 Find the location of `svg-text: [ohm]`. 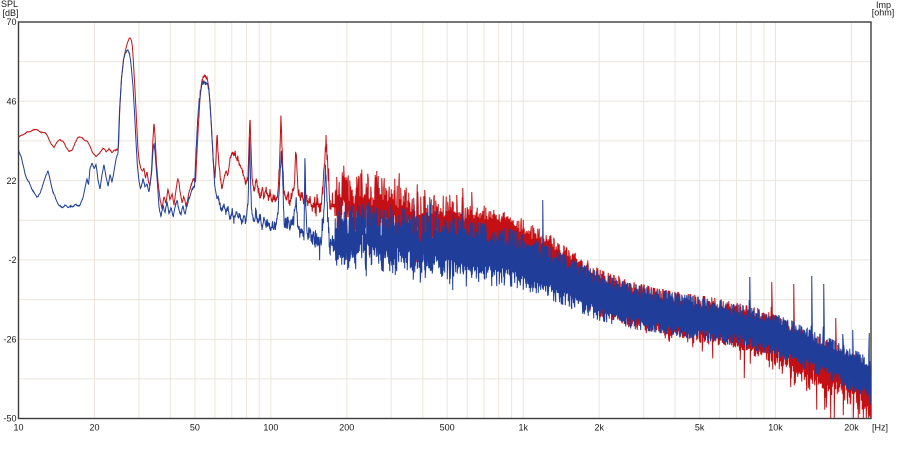

svg-text: [ohm] is located at coordinates (883, 13).